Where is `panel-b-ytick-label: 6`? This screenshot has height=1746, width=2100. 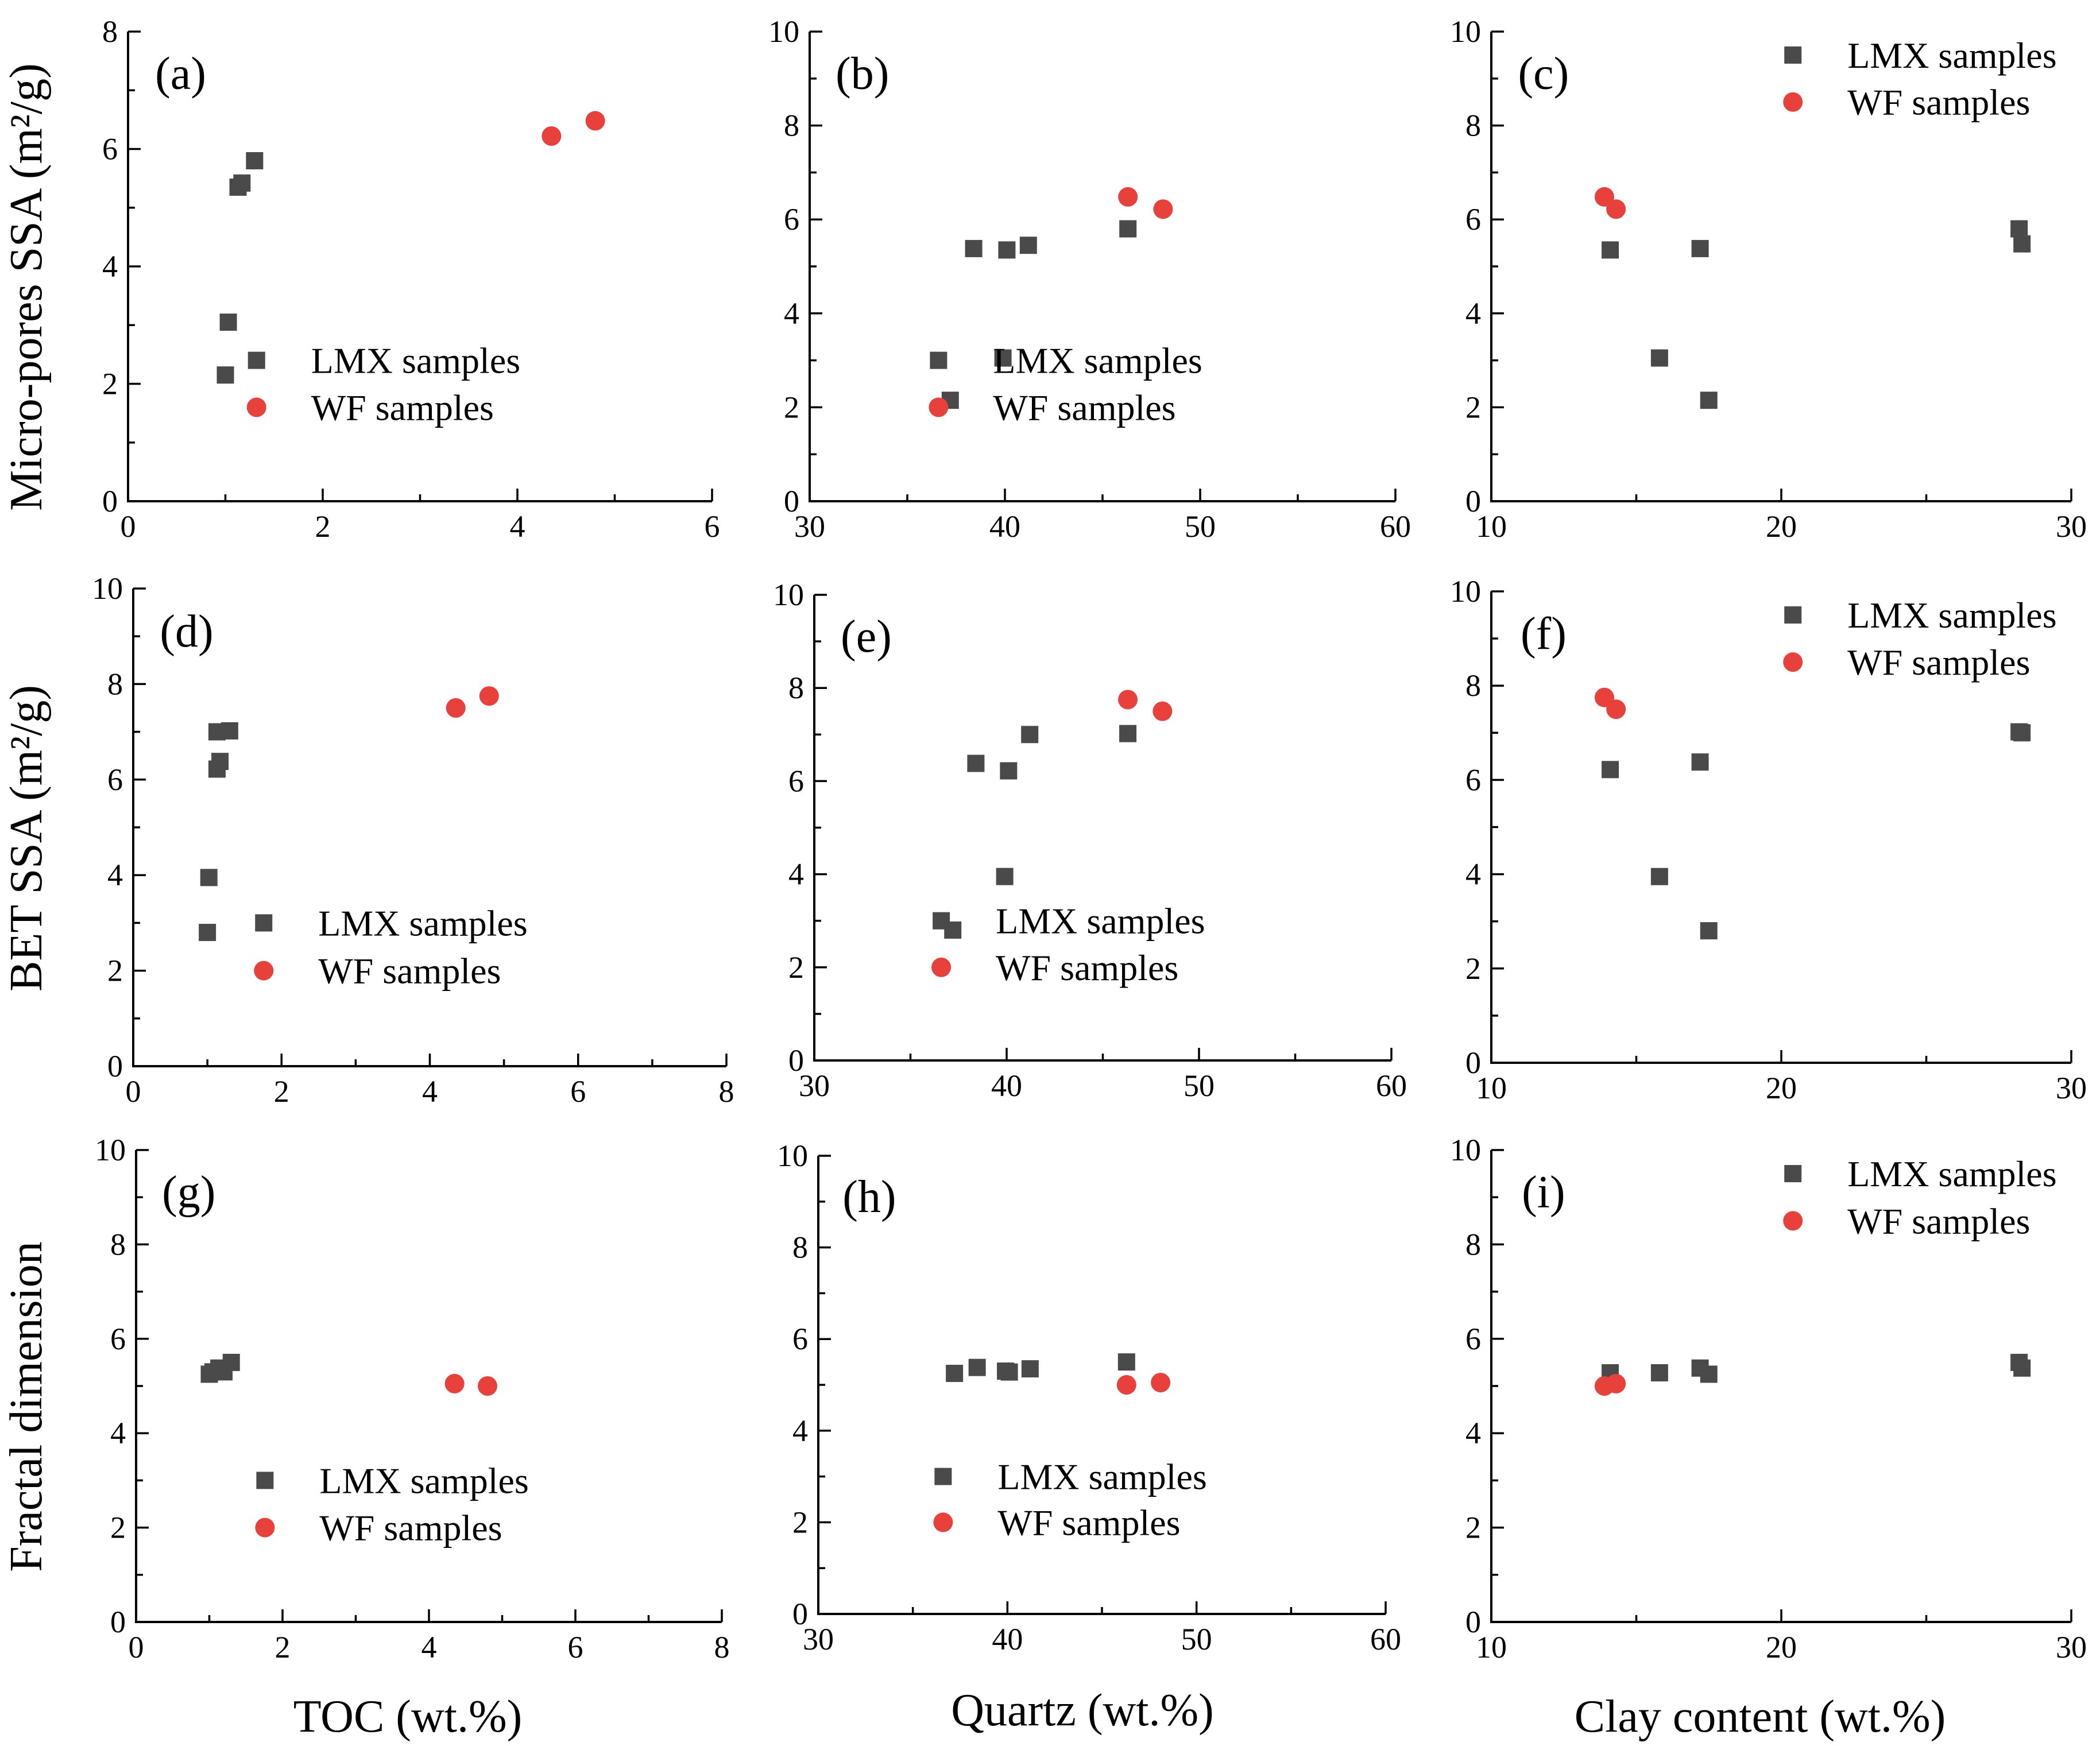
panel-b-ytick-label: 6 is located at coordinates (792, 220).